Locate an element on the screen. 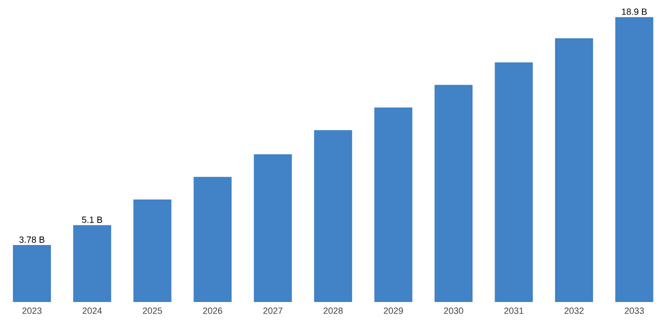 The width and height of the screenshot is (668, 334). x-tick-label: 2031 is located at coordinates (514, 311).